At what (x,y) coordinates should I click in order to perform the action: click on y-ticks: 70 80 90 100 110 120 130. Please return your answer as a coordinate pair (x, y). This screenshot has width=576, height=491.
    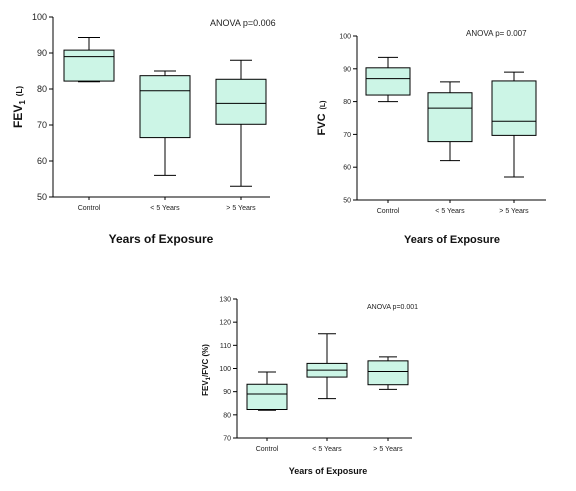
    Looking at the image, I should click on (228, 369).